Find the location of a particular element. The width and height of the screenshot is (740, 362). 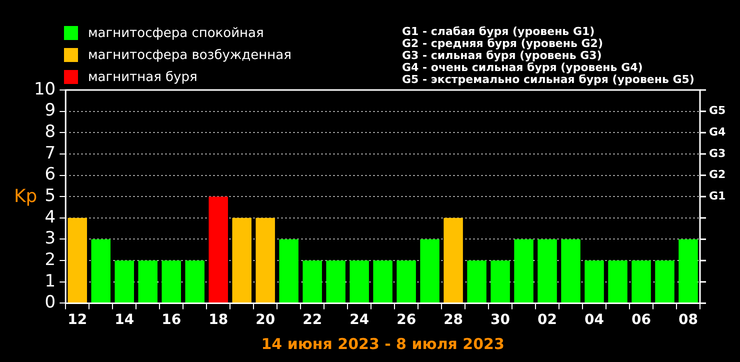

text: G4 is located at coordinates (717, 132).